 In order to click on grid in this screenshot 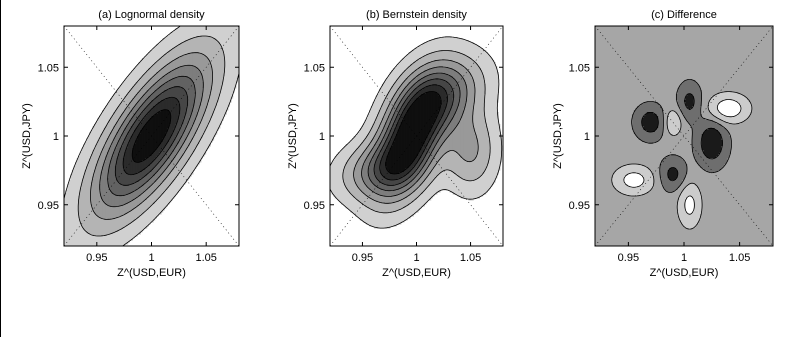, I will do `click(151, 136)`.